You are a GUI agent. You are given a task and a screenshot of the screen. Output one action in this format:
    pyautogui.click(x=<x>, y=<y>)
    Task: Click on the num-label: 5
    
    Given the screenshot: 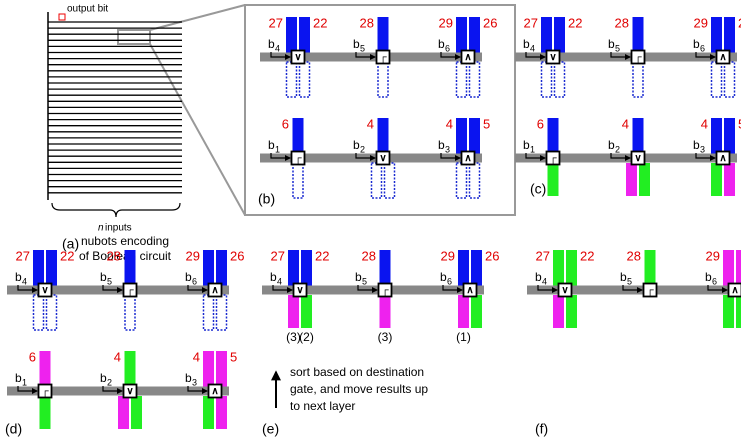 What is the action you would take?
    pyautogui.click(x=486, y=123)
    